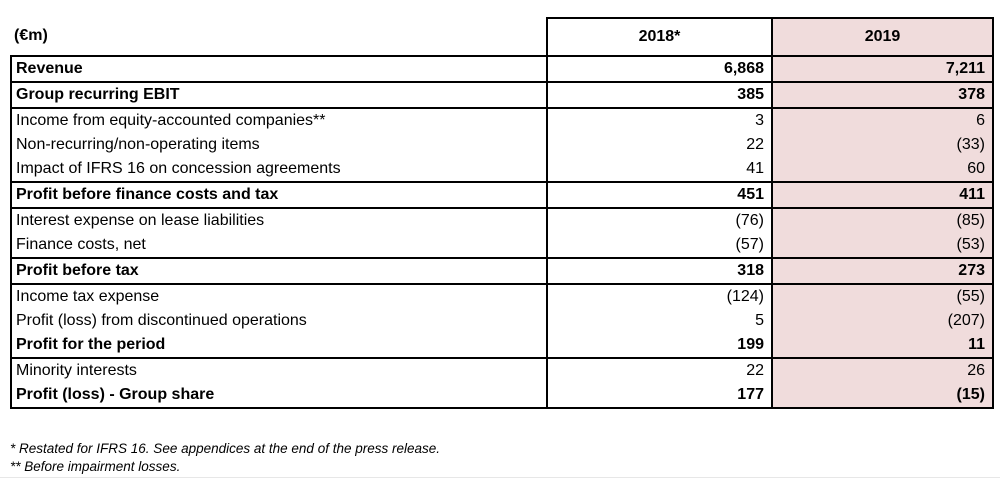  I want to click on value-2019: 26, so click(881, 371).